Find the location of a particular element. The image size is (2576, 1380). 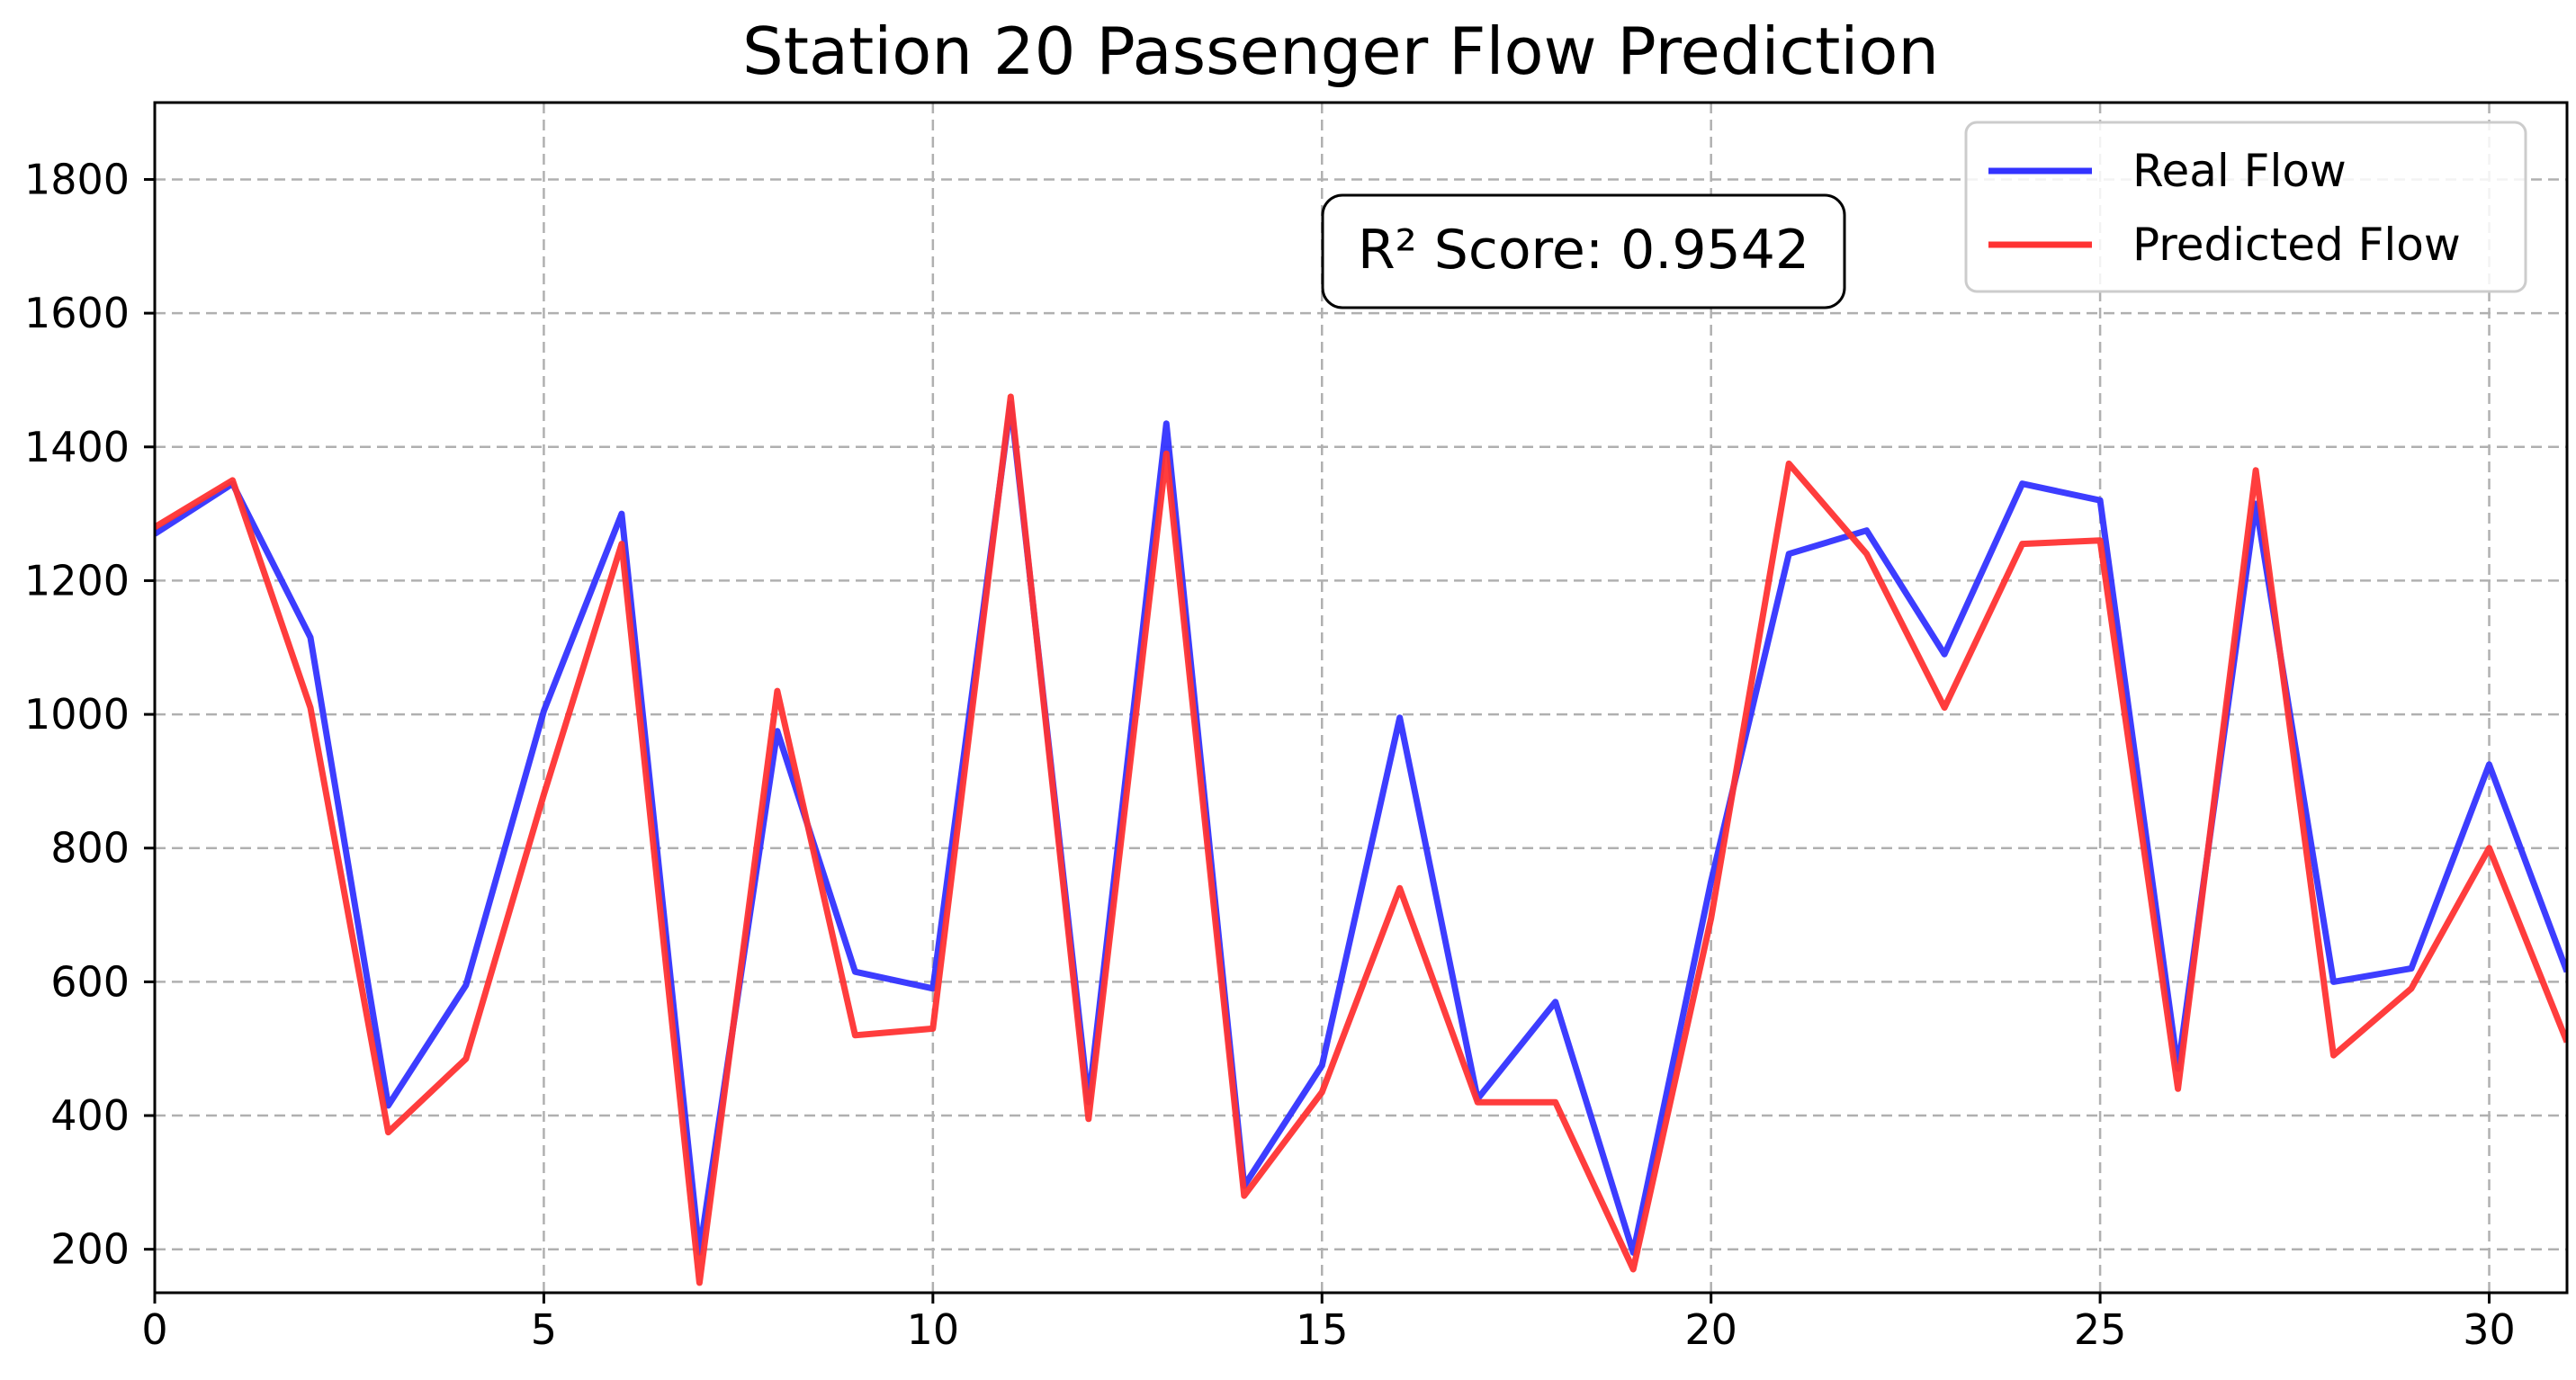

chart-title: Station 20 Passenger Flow Prediction is located at coordinates (1340, 51).